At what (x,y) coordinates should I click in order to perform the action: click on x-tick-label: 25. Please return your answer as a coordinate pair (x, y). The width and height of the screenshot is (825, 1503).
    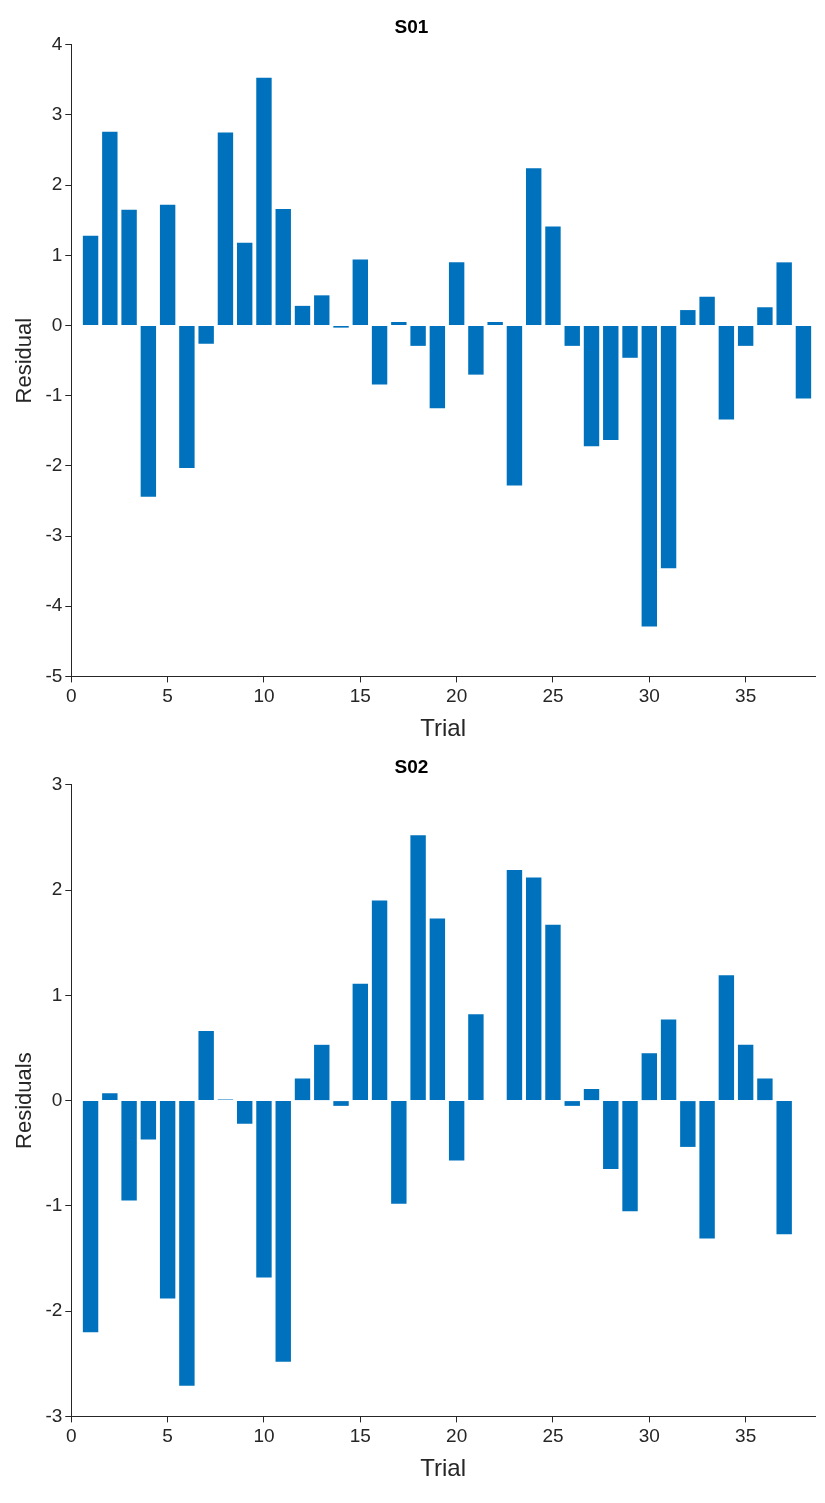
    Looking at the image, I should click on (553, 1436).